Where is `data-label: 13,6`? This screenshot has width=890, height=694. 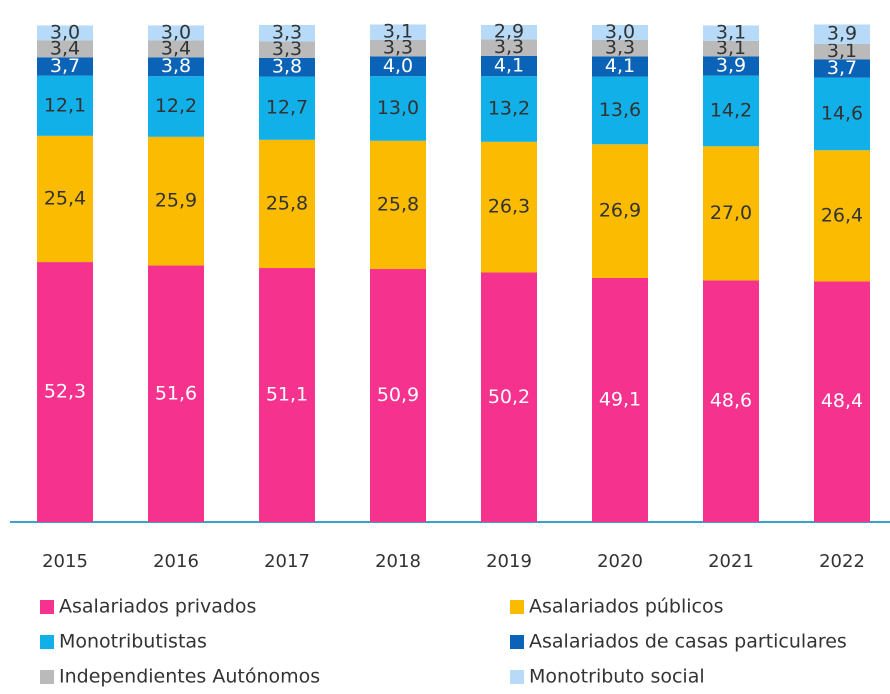
data-label: 13,6 is located at coordinates (620, 110).